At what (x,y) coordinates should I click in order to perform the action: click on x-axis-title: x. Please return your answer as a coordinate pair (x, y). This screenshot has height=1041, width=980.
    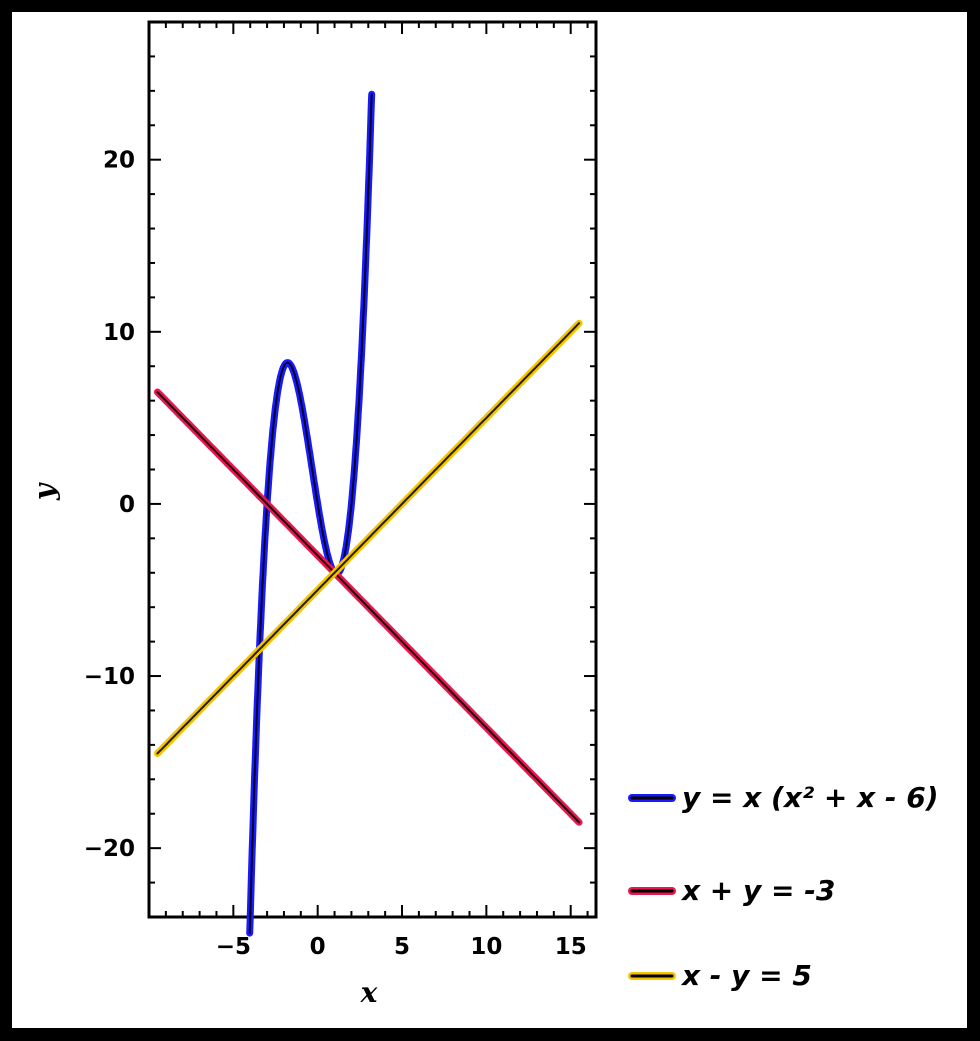
    Looking at the image, I should click on (369, 992).